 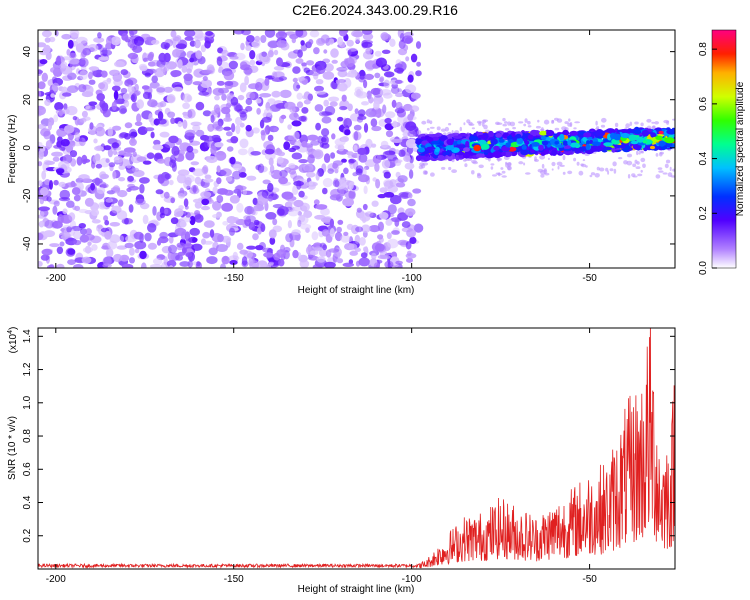 What do you see at coordinates (703, 158) in the screenshot?
I see `colorbar-tick-label: 0.4` at bounding box center [703, 158].